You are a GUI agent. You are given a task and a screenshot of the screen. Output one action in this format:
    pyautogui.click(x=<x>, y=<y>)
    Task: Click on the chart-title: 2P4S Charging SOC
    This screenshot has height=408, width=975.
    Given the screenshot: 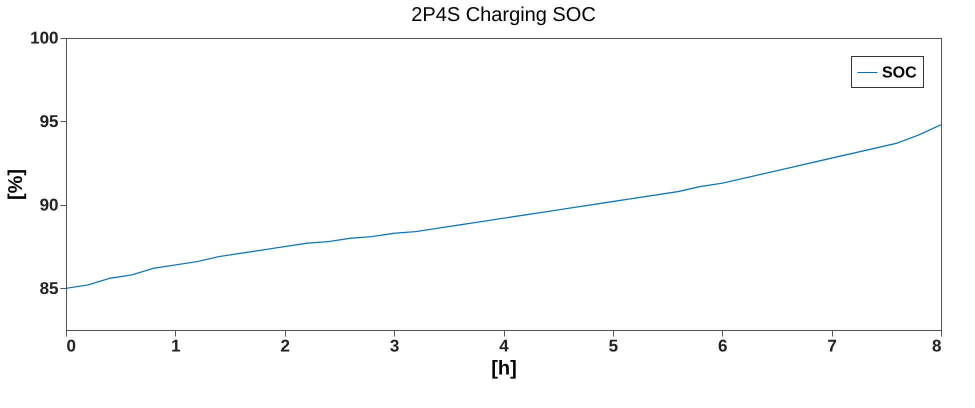 What is the action you would take?
    pyautogui.click(x=503, y=15)
    